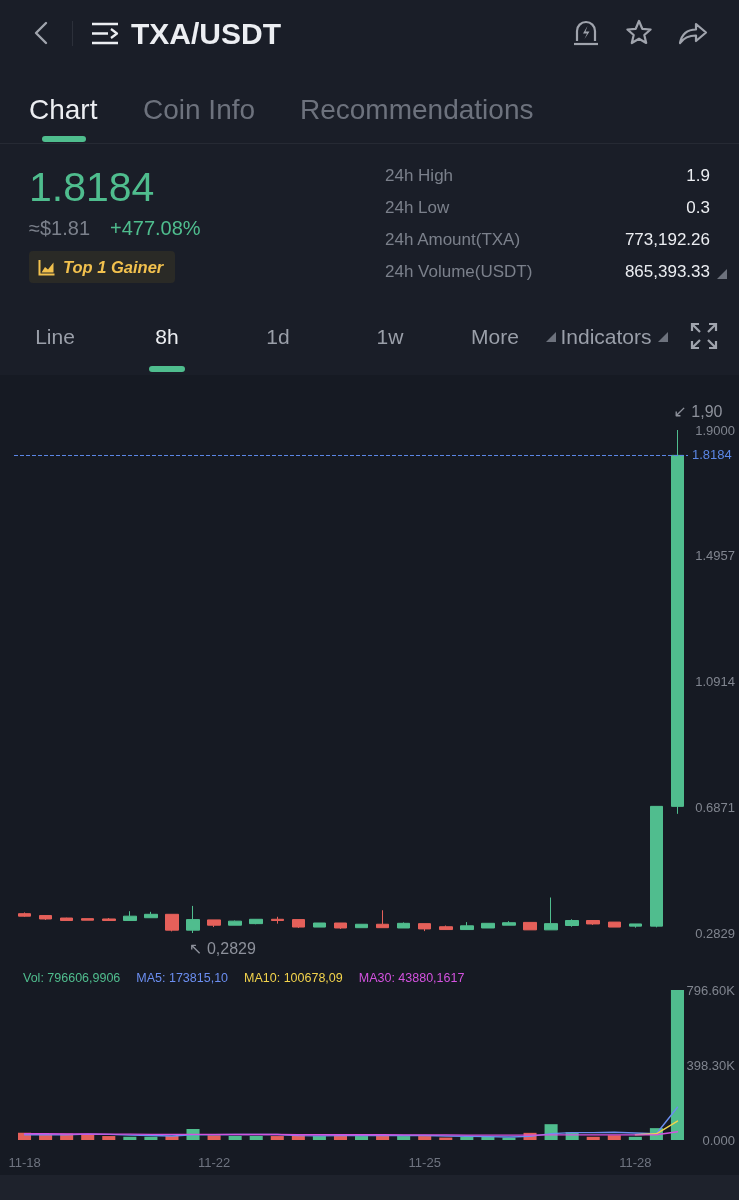 The height and width of the screenshot is (1200, 739). What do you see at coordinates (417, 110) in the screenshot?
I see `text: Recommendations` at bounding box center [417, 110].